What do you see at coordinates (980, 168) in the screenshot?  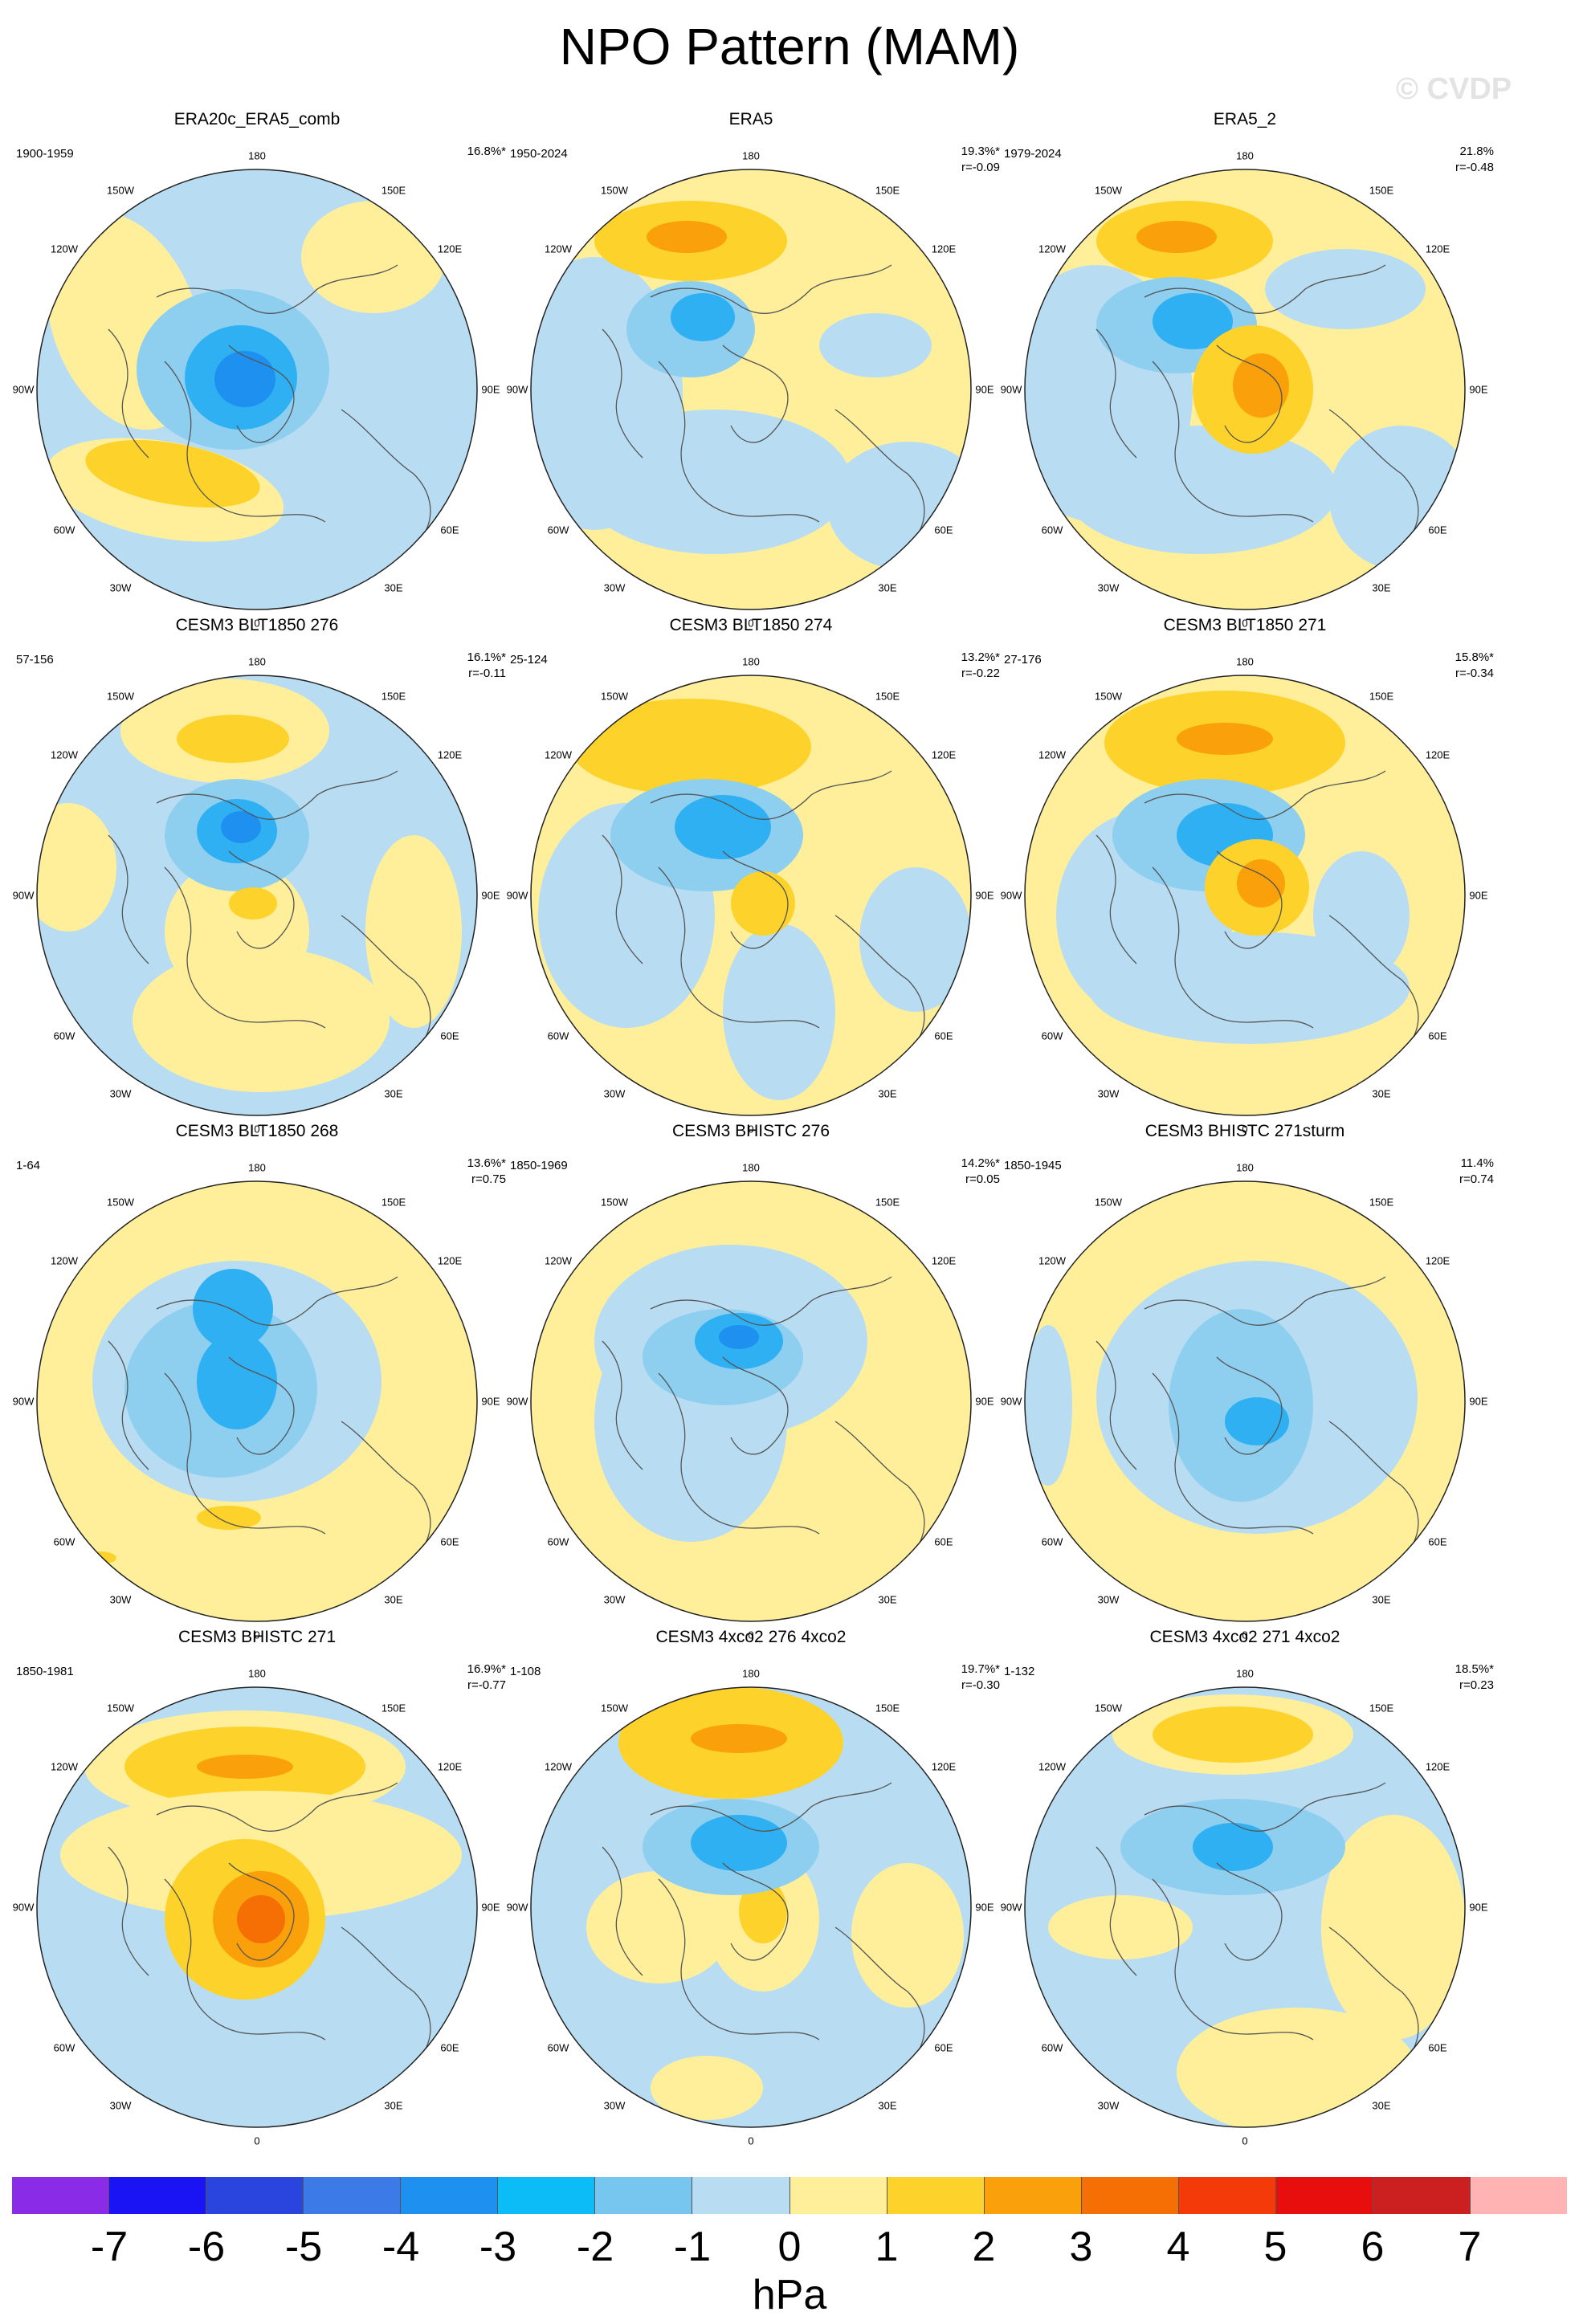 I see `panel-pattern-corr: r=-0.09` at bounding box center [980, 168].